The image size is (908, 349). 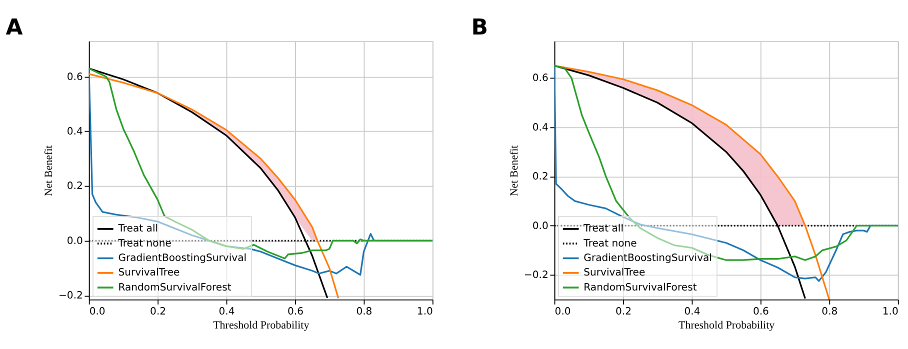 What do you see at coordinates (479, 28) in the screenshot?
I see `chart-title: B` at bounding box center [479, 28].